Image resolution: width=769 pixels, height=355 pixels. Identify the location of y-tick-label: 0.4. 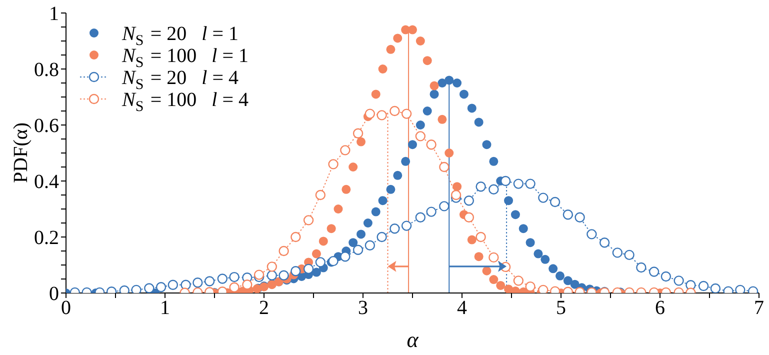
(46, 182).